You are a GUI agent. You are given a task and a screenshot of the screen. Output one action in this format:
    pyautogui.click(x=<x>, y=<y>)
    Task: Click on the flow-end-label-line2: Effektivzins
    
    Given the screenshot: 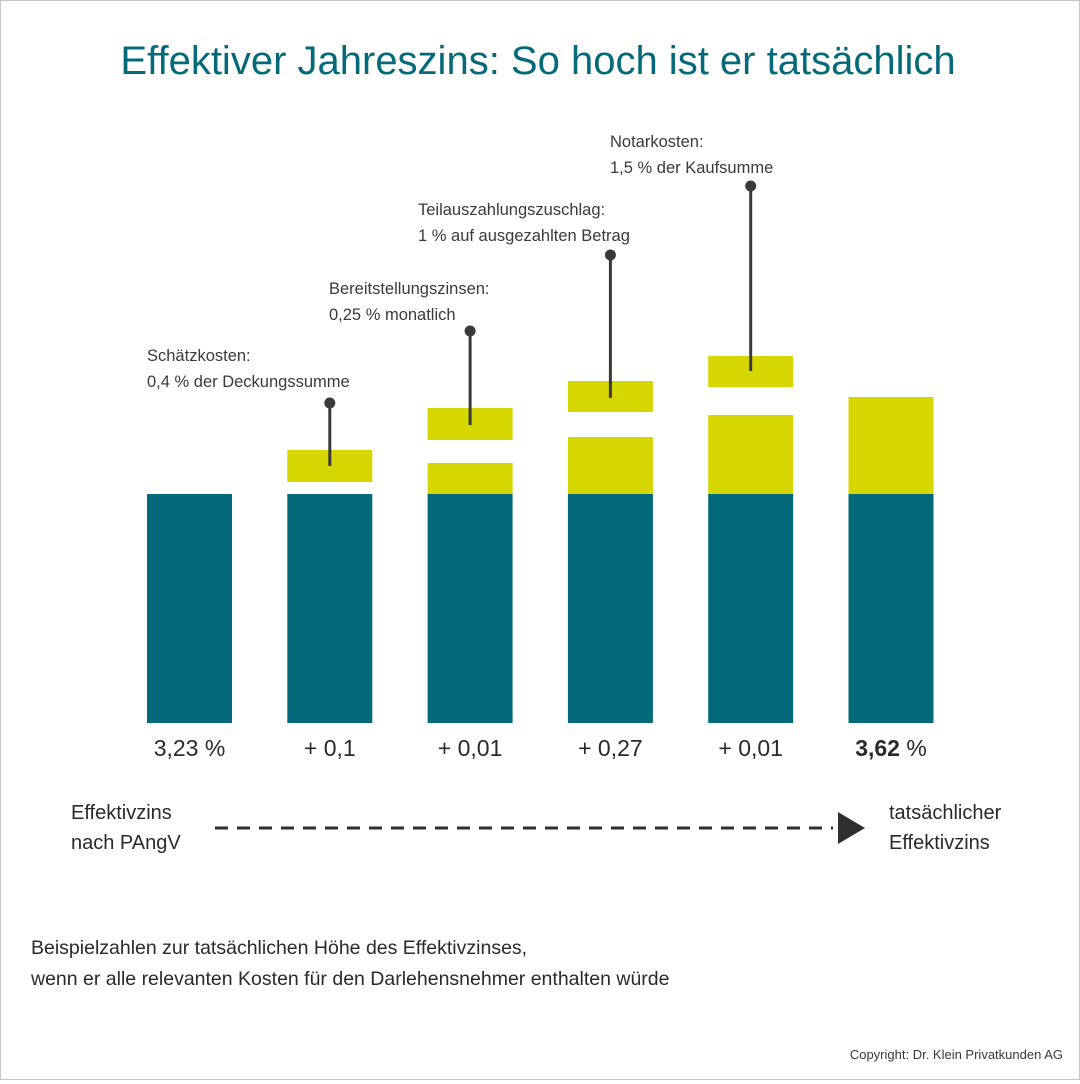 What is the action you would take?
    pyautogui.click(x=939, y=843)
    